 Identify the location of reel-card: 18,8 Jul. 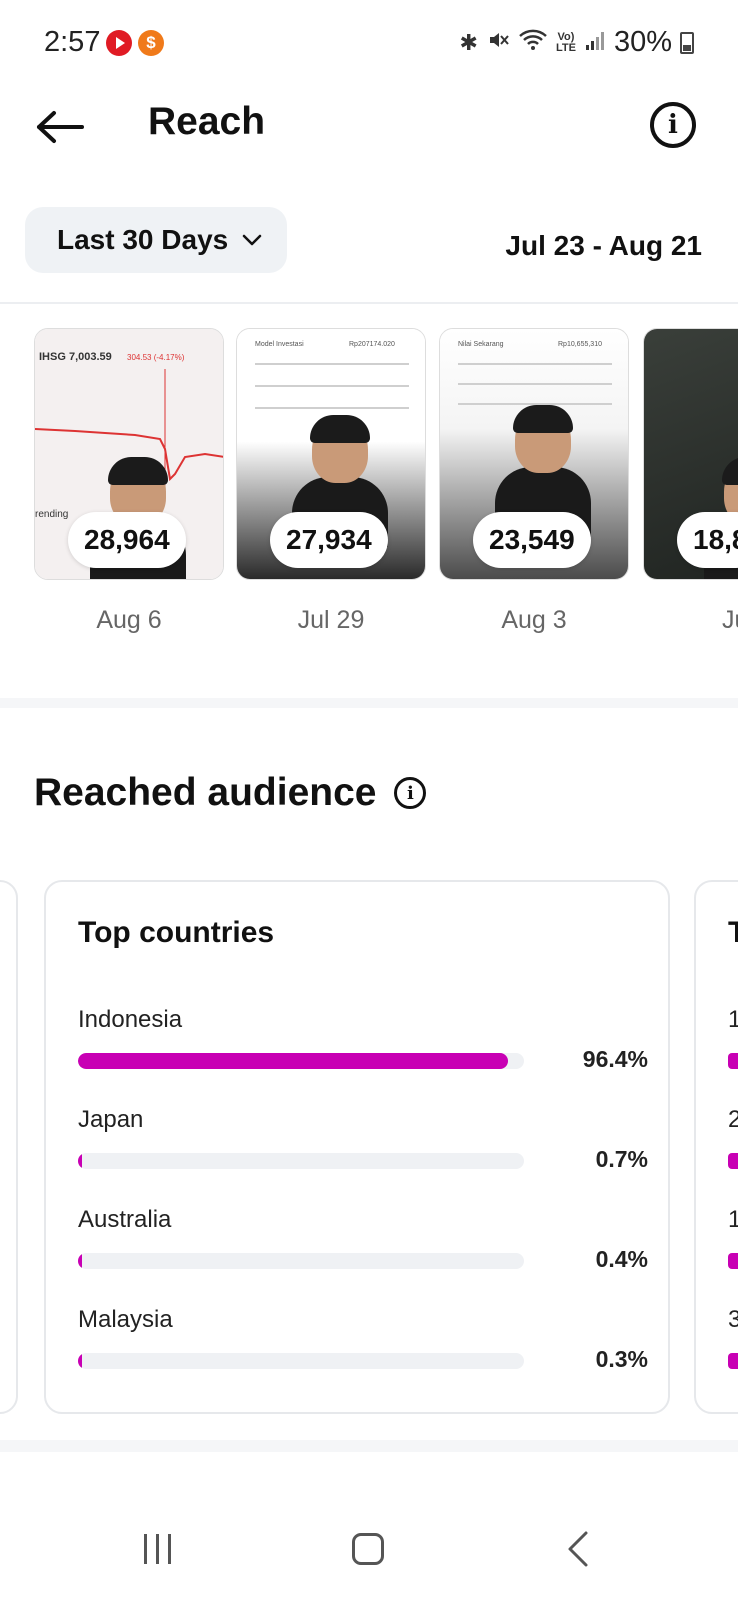
(690, 481).